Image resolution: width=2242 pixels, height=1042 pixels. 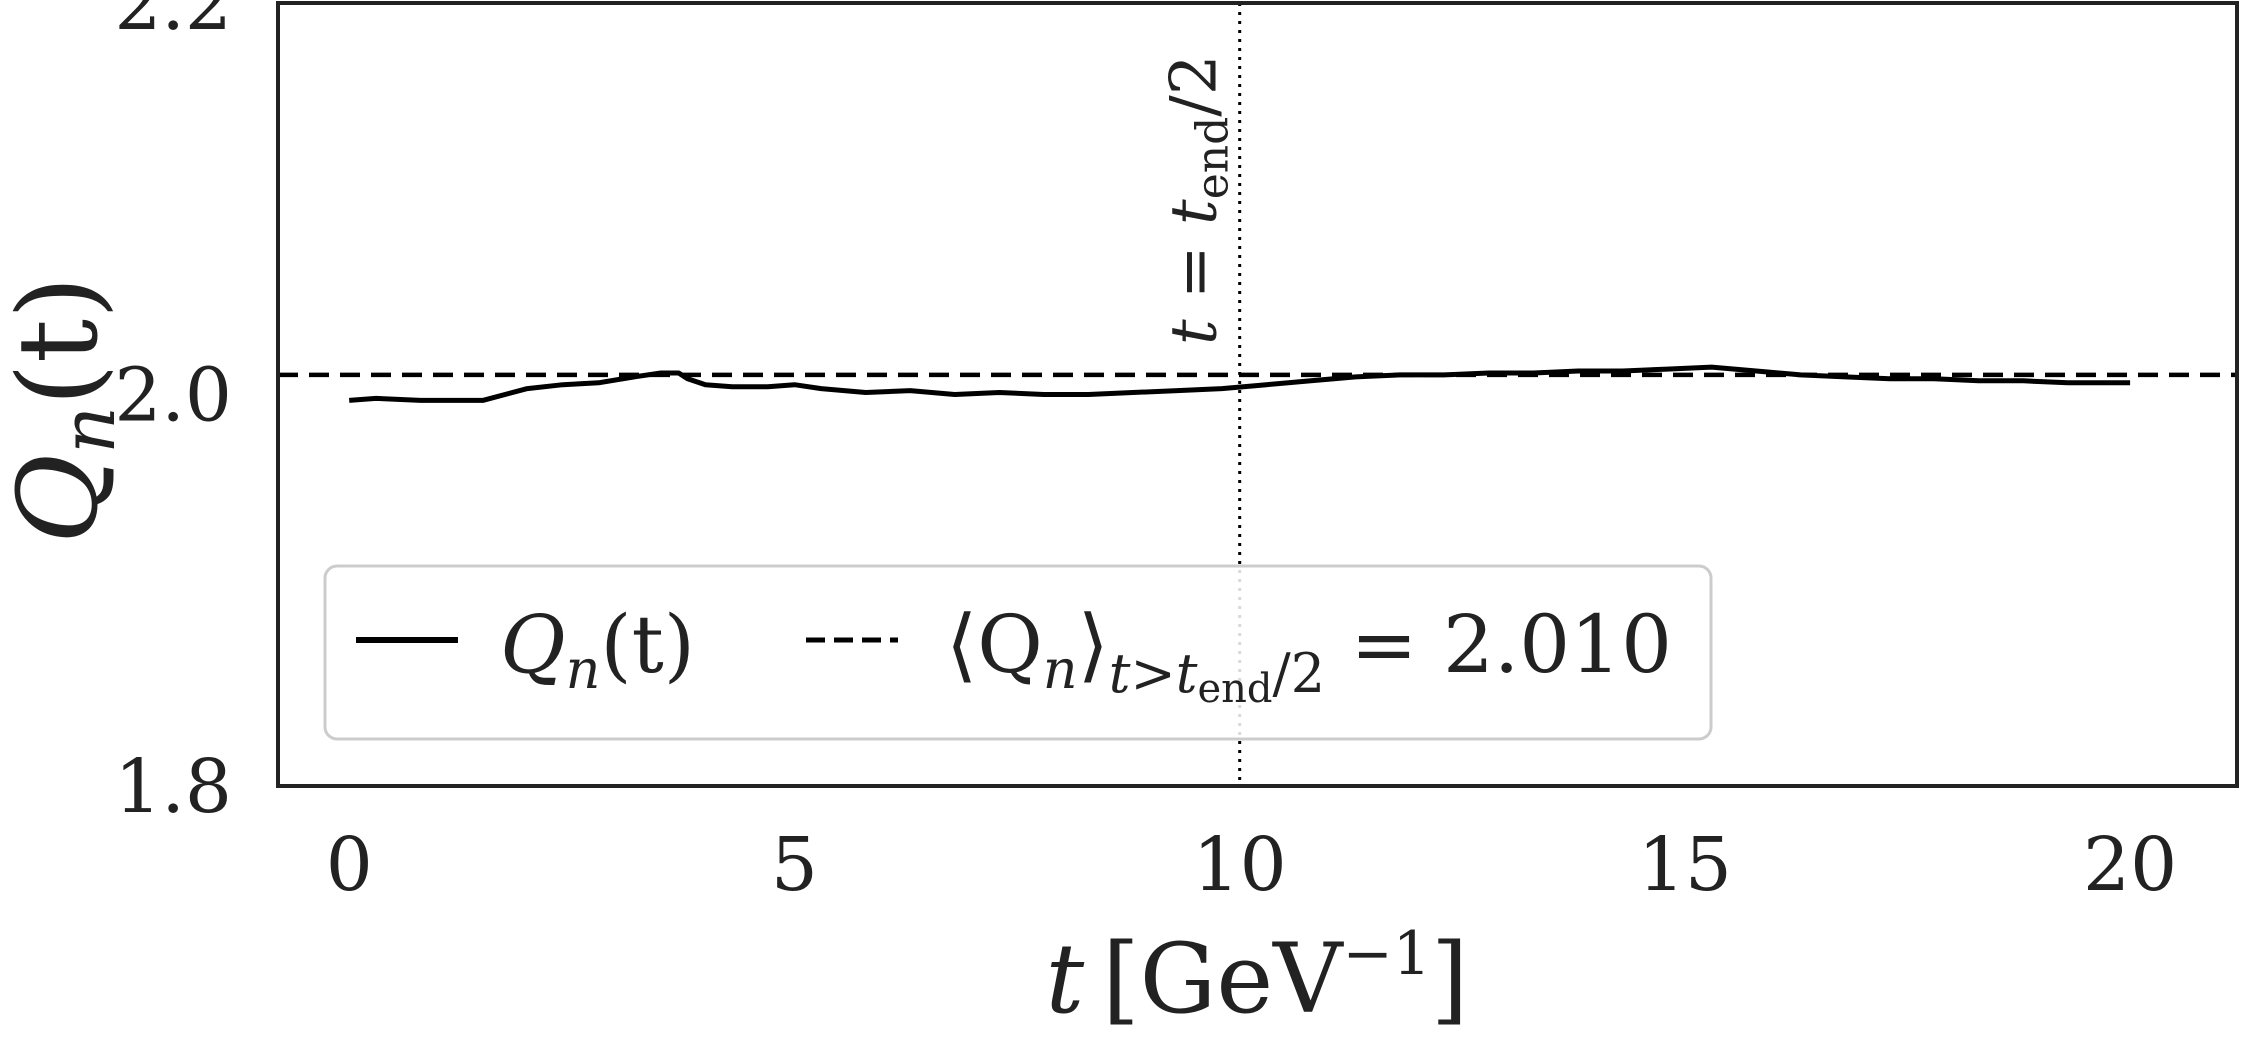 What do you see at coordinates (349, 865) in the screenshot?
I see `x-tick-label: 0` at bounding box center [349, 865].